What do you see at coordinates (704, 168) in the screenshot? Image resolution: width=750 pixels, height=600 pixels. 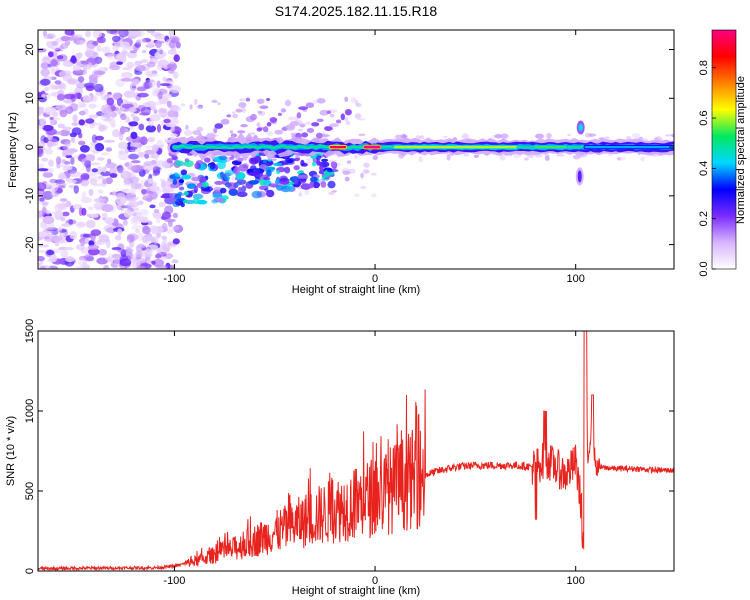 I see `colorbar-tick-label: 0.4` at bounding box center [704, 168].